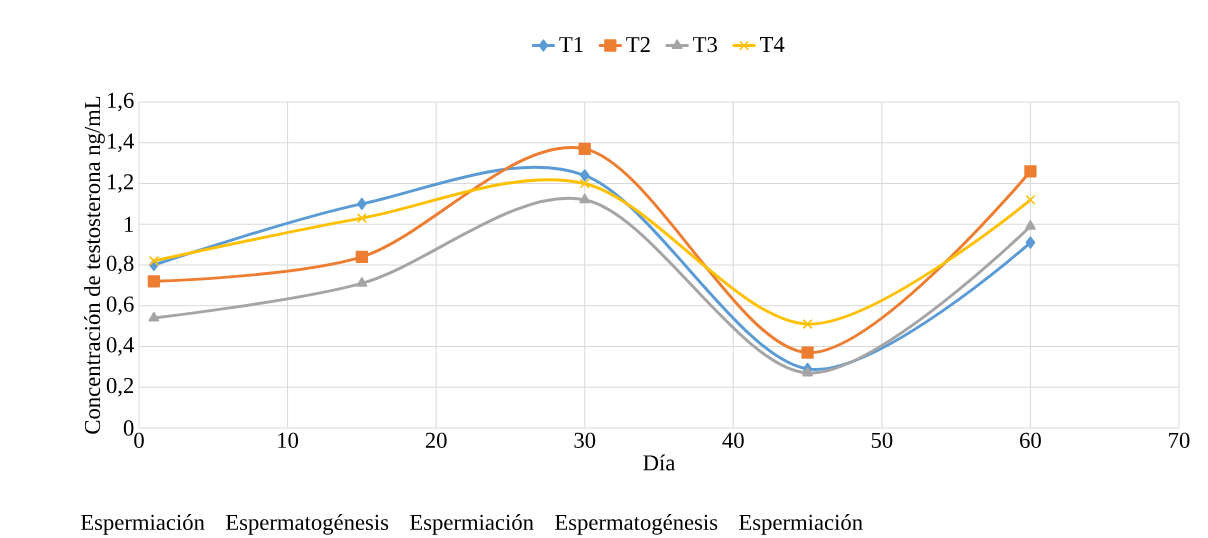  I want to click on y-tick-label: 0, so click(128, 428).